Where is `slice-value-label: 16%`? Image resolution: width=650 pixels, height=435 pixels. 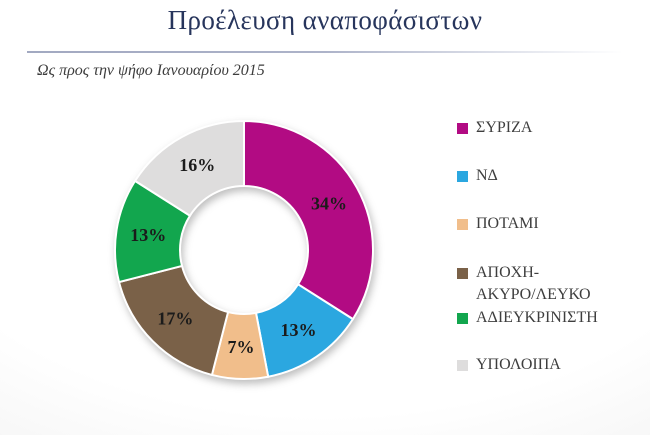
slice-value-label: 16% is located at coordinates (197, 165).